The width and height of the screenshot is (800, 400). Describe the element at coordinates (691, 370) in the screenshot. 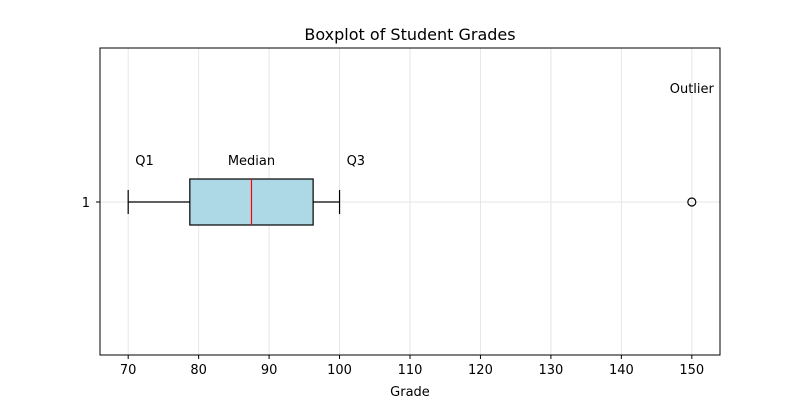

I see `x-tick-label: 150` at that location.